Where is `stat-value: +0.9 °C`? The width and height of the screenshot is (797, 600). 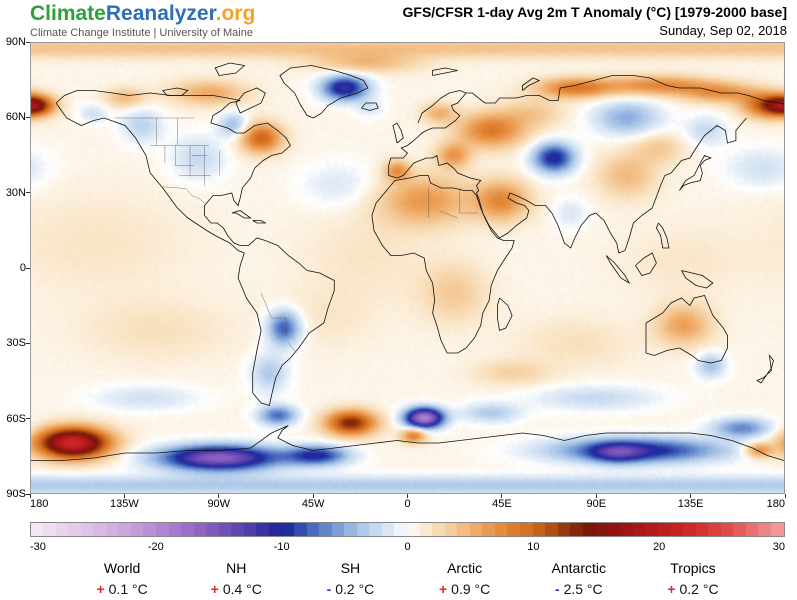
stat-value: +0.9 °C is located at coordinates (465, 589).